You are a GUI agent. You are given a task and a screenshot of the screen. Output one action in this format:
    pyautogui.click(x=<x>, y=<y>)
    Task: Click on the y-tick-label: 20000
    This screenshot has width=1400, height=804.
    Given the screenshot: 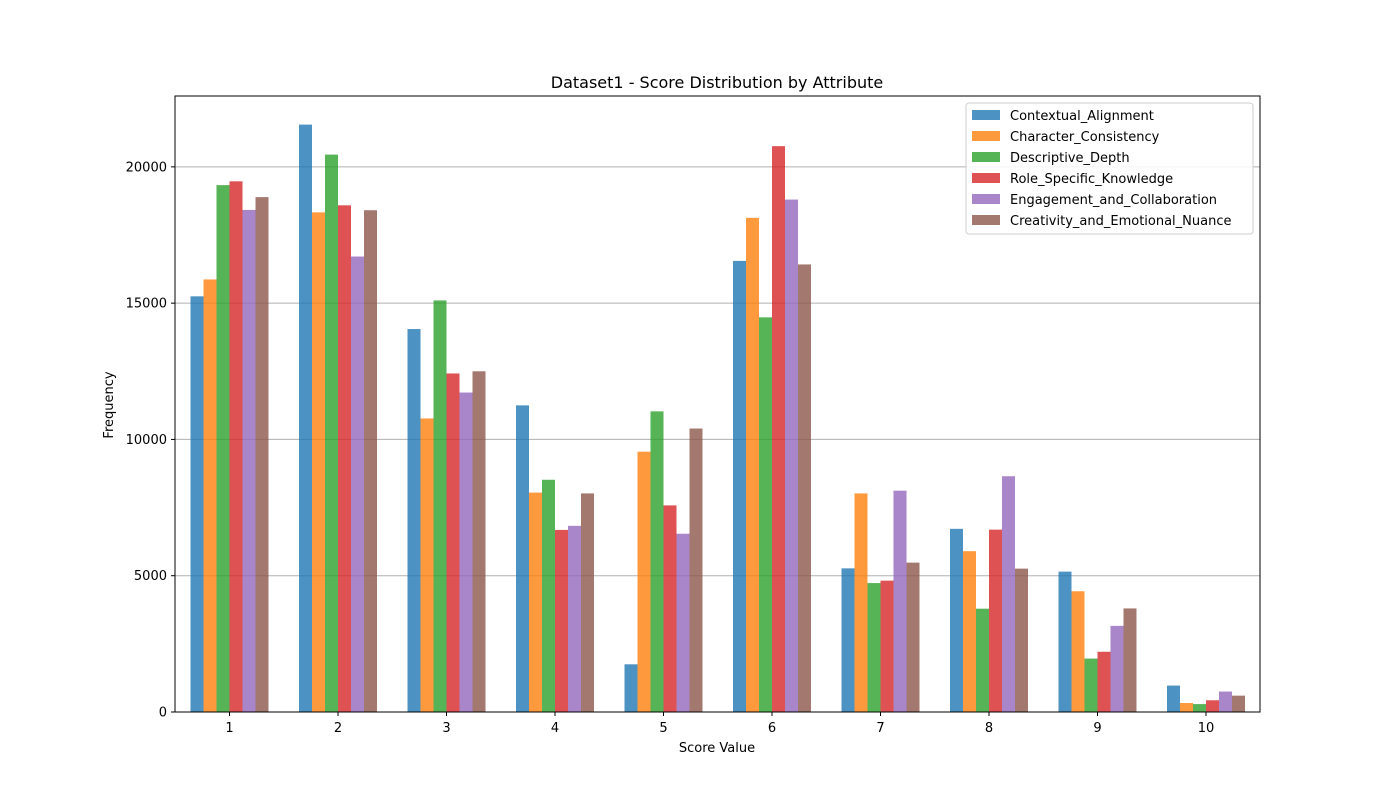 What is the action you would take?
    pyautogui.click(x=146, y=167)
    